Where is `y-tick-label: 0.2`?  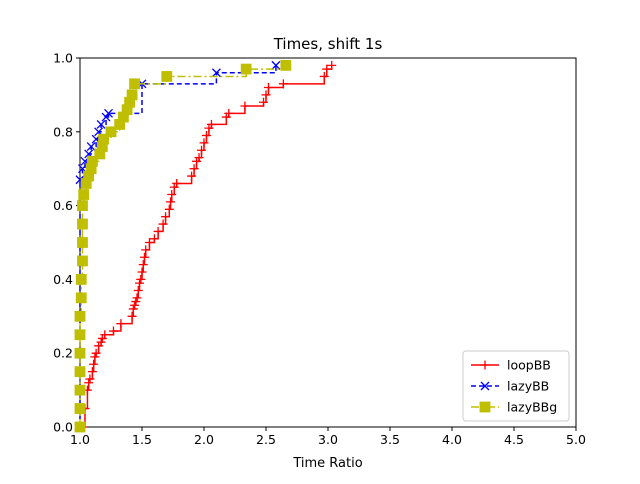
y-tick-label: 0.2 is located at coordinates (63, 353).